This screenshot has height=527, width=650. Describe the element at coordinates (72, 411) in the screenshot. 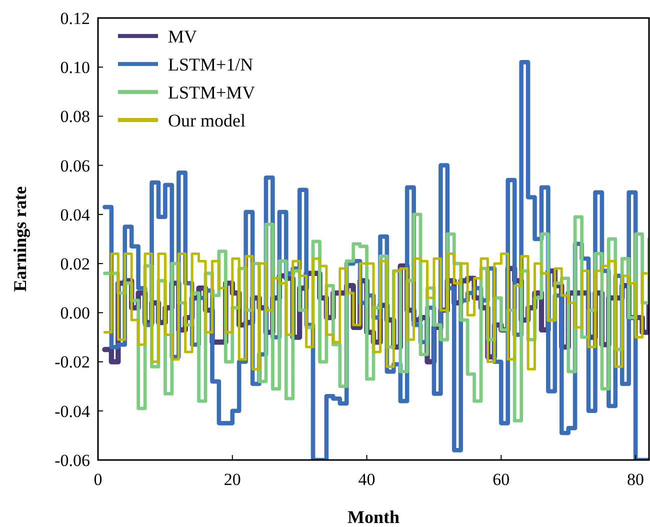

I see `y-tick-label: -0.04` at that location.